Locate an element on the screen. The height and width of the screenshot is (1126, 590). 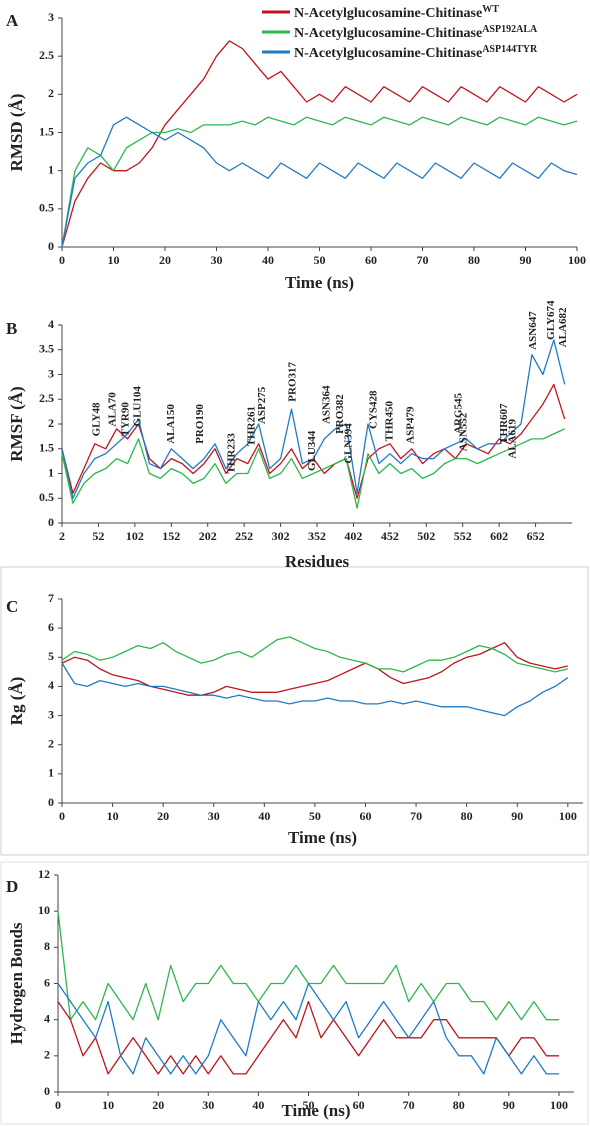
x-tick-label: 652 is located at coordinates (536, 536).